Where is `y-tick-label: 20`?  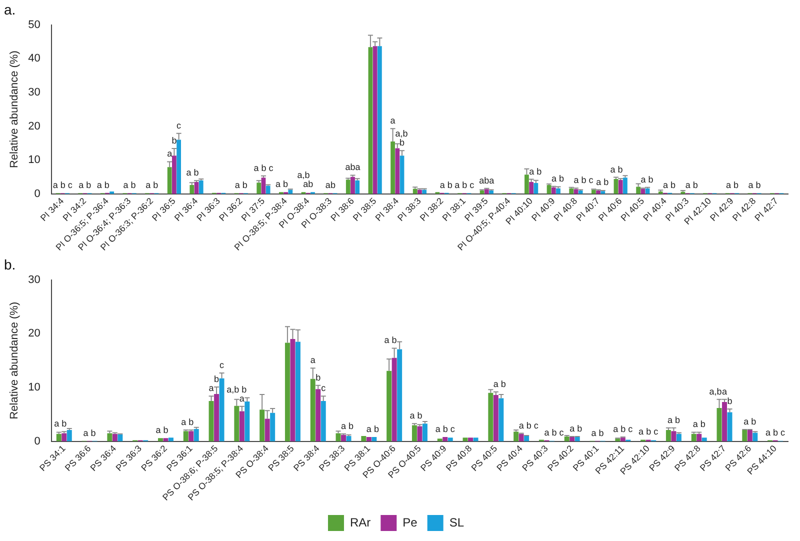
y-tick-label: 20 is located at coordinates (34, 334).